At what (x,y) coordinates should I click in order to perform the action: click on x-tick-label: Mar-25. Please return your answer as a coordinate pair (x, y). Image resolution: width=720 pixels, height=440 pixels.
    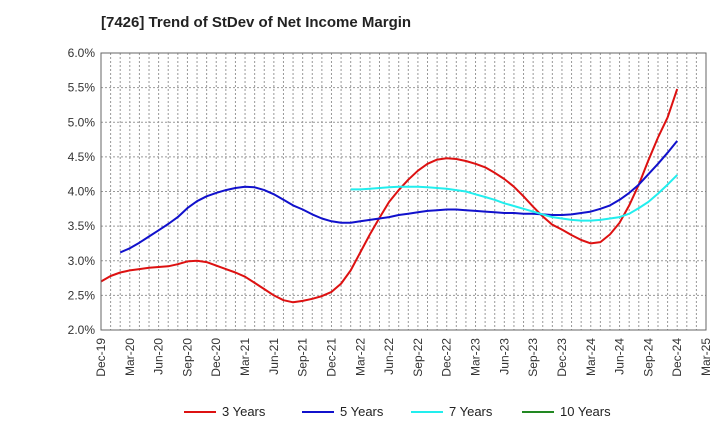
    Looking at the image, I should click on (706, 357).